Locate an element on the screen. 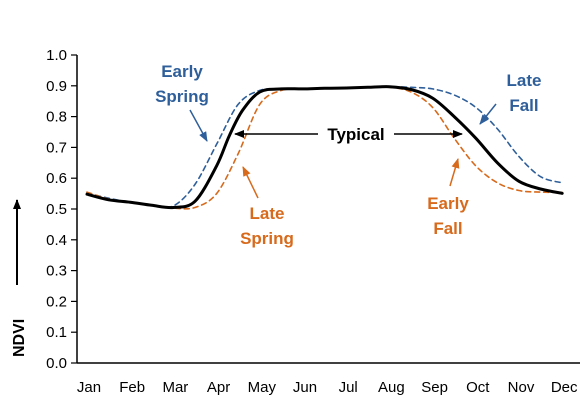 The height and width of the screenshot is (411, 586). x-tick-label: Oct is located at coordinates (478, 387).